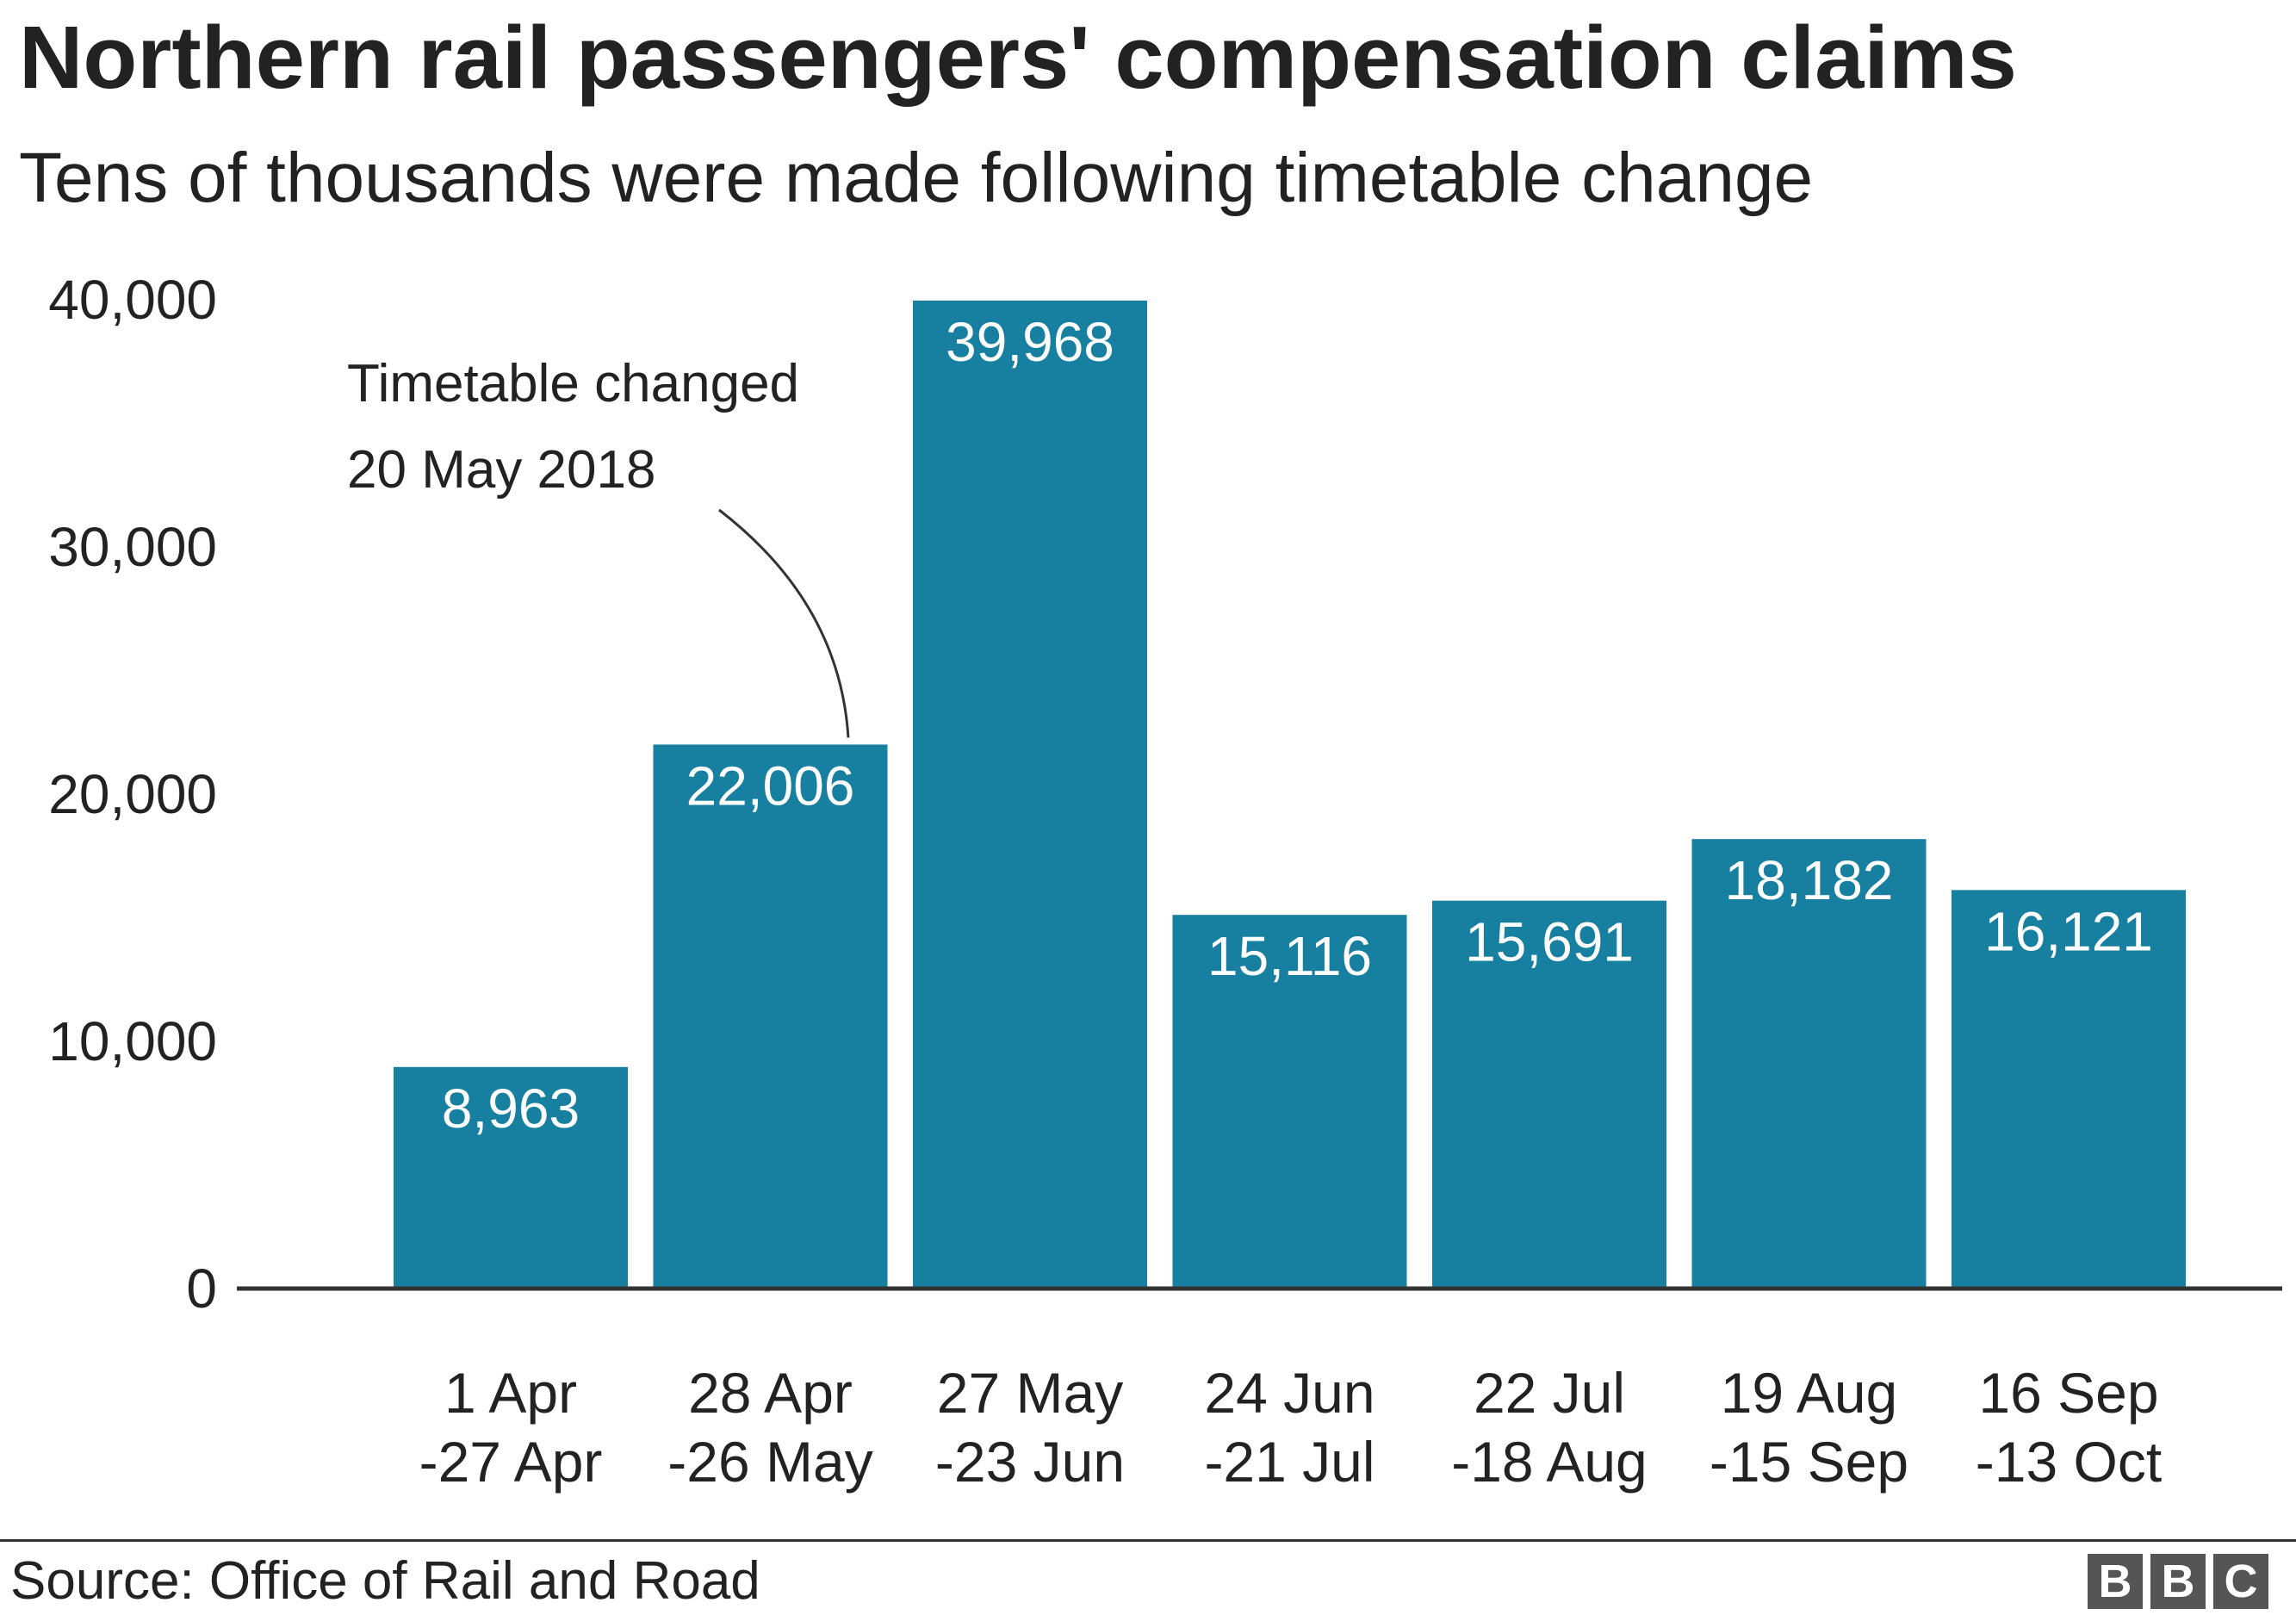 This screenshot has height=1615, width=2296. What do you see at coordinates (132, 300) in the screenshot?
I see `y-tick-label: 40,000` at bounding box center [132, 300].